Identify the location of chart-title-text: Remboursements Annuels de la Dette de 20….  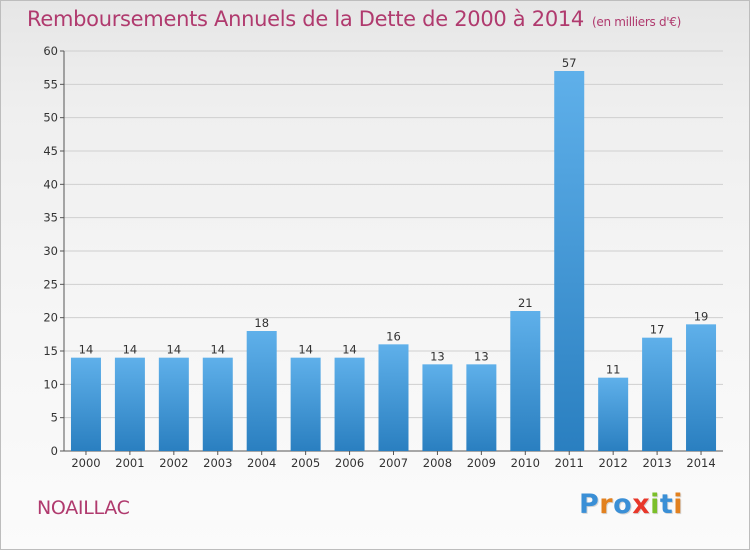
(305, 19).